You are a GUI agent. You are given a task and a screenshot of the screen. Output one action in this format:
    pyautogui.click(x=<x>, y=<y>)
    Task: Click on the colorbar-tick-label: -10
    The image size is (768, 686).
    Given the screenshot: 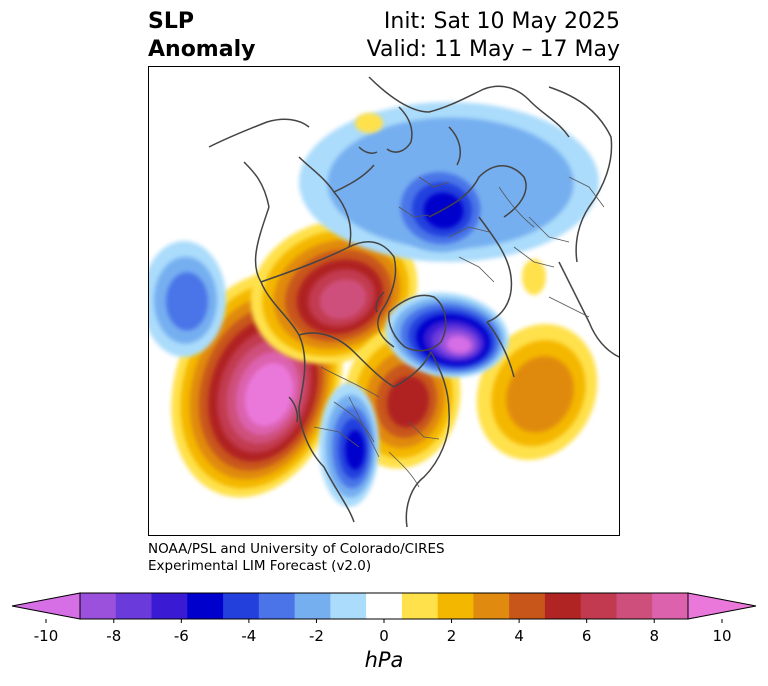 What is the action you would take?
    pyautogui.click(x=46, y=636)
    